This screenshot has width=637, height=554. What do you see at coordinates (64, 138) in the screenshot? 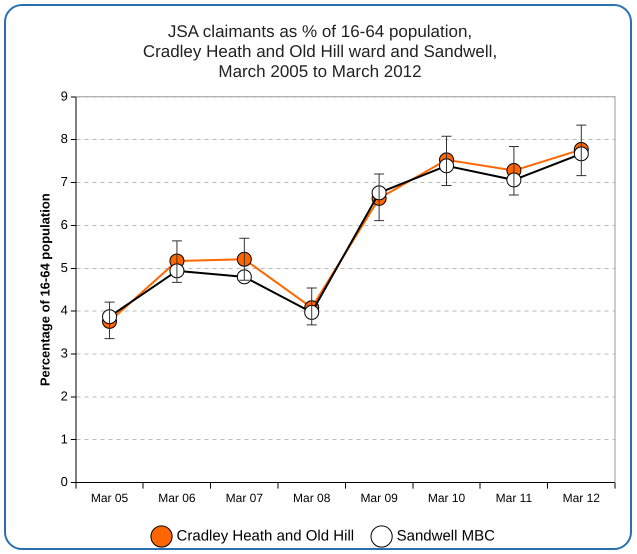
I see `y-tick-label: 8` at bounding box center [64, 138].